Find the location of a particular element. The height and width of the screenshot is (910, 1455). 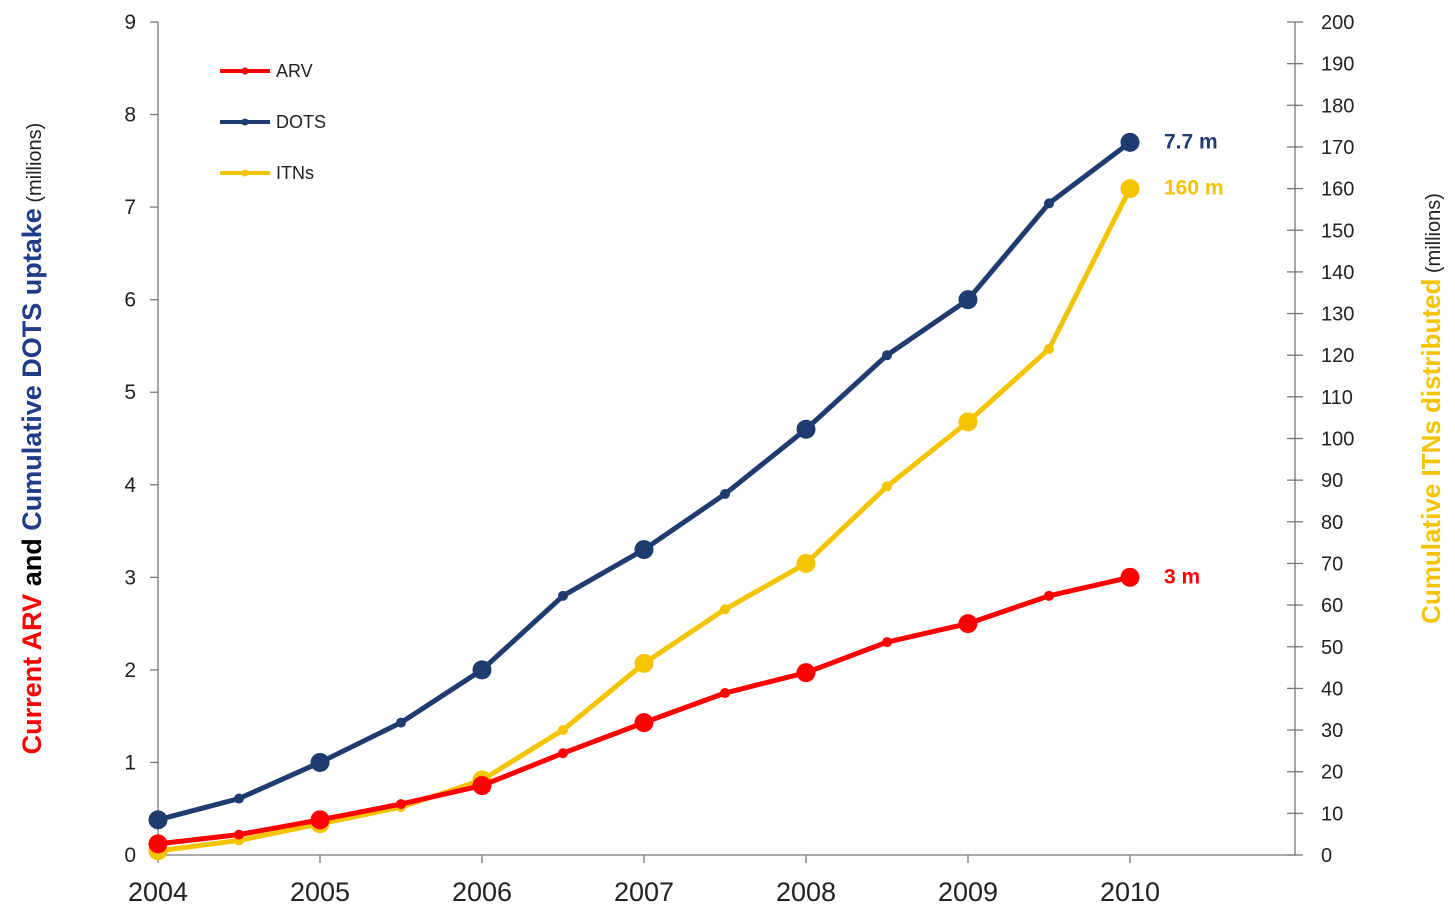

left-y-tick-label: 6 is located at coordinates (130, 300).